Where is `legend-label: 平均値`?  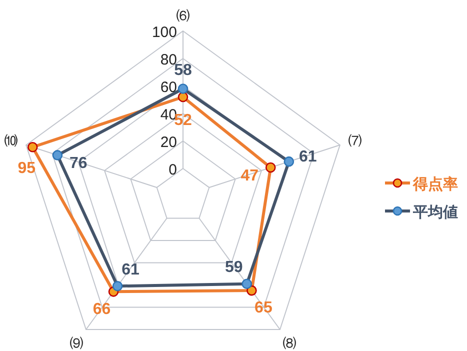
legend-label: 平均値 is located at coordinates (435, 212).